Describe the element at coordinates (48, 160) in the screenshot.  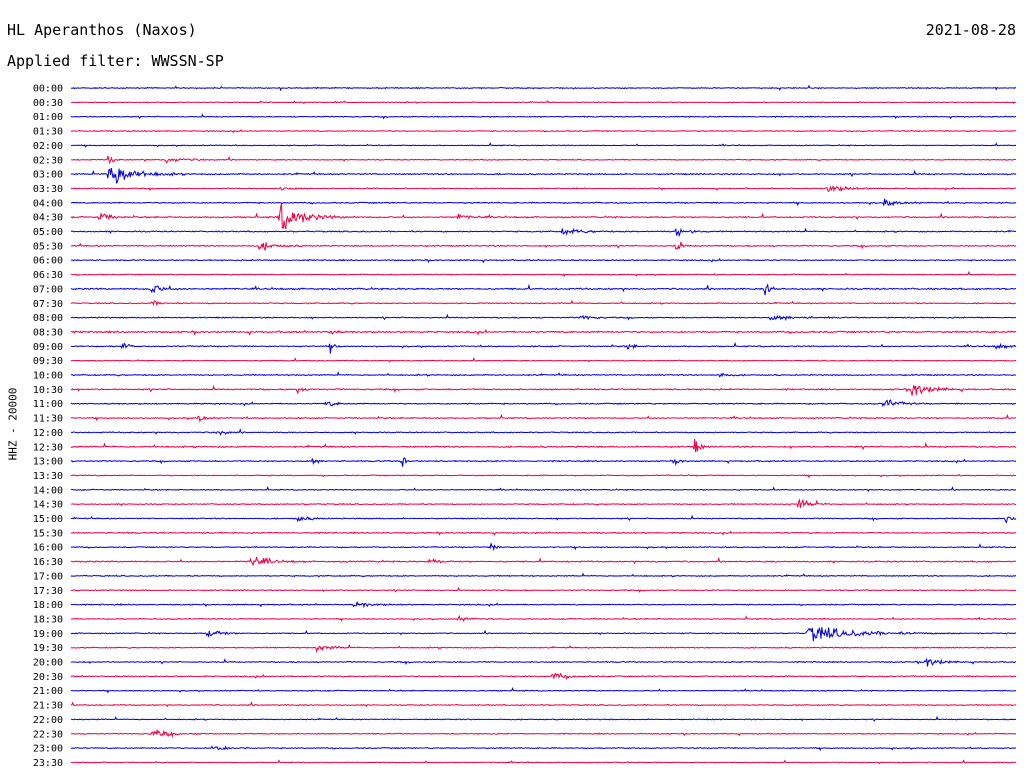
I see `row-time-label: 02:30` at that location.